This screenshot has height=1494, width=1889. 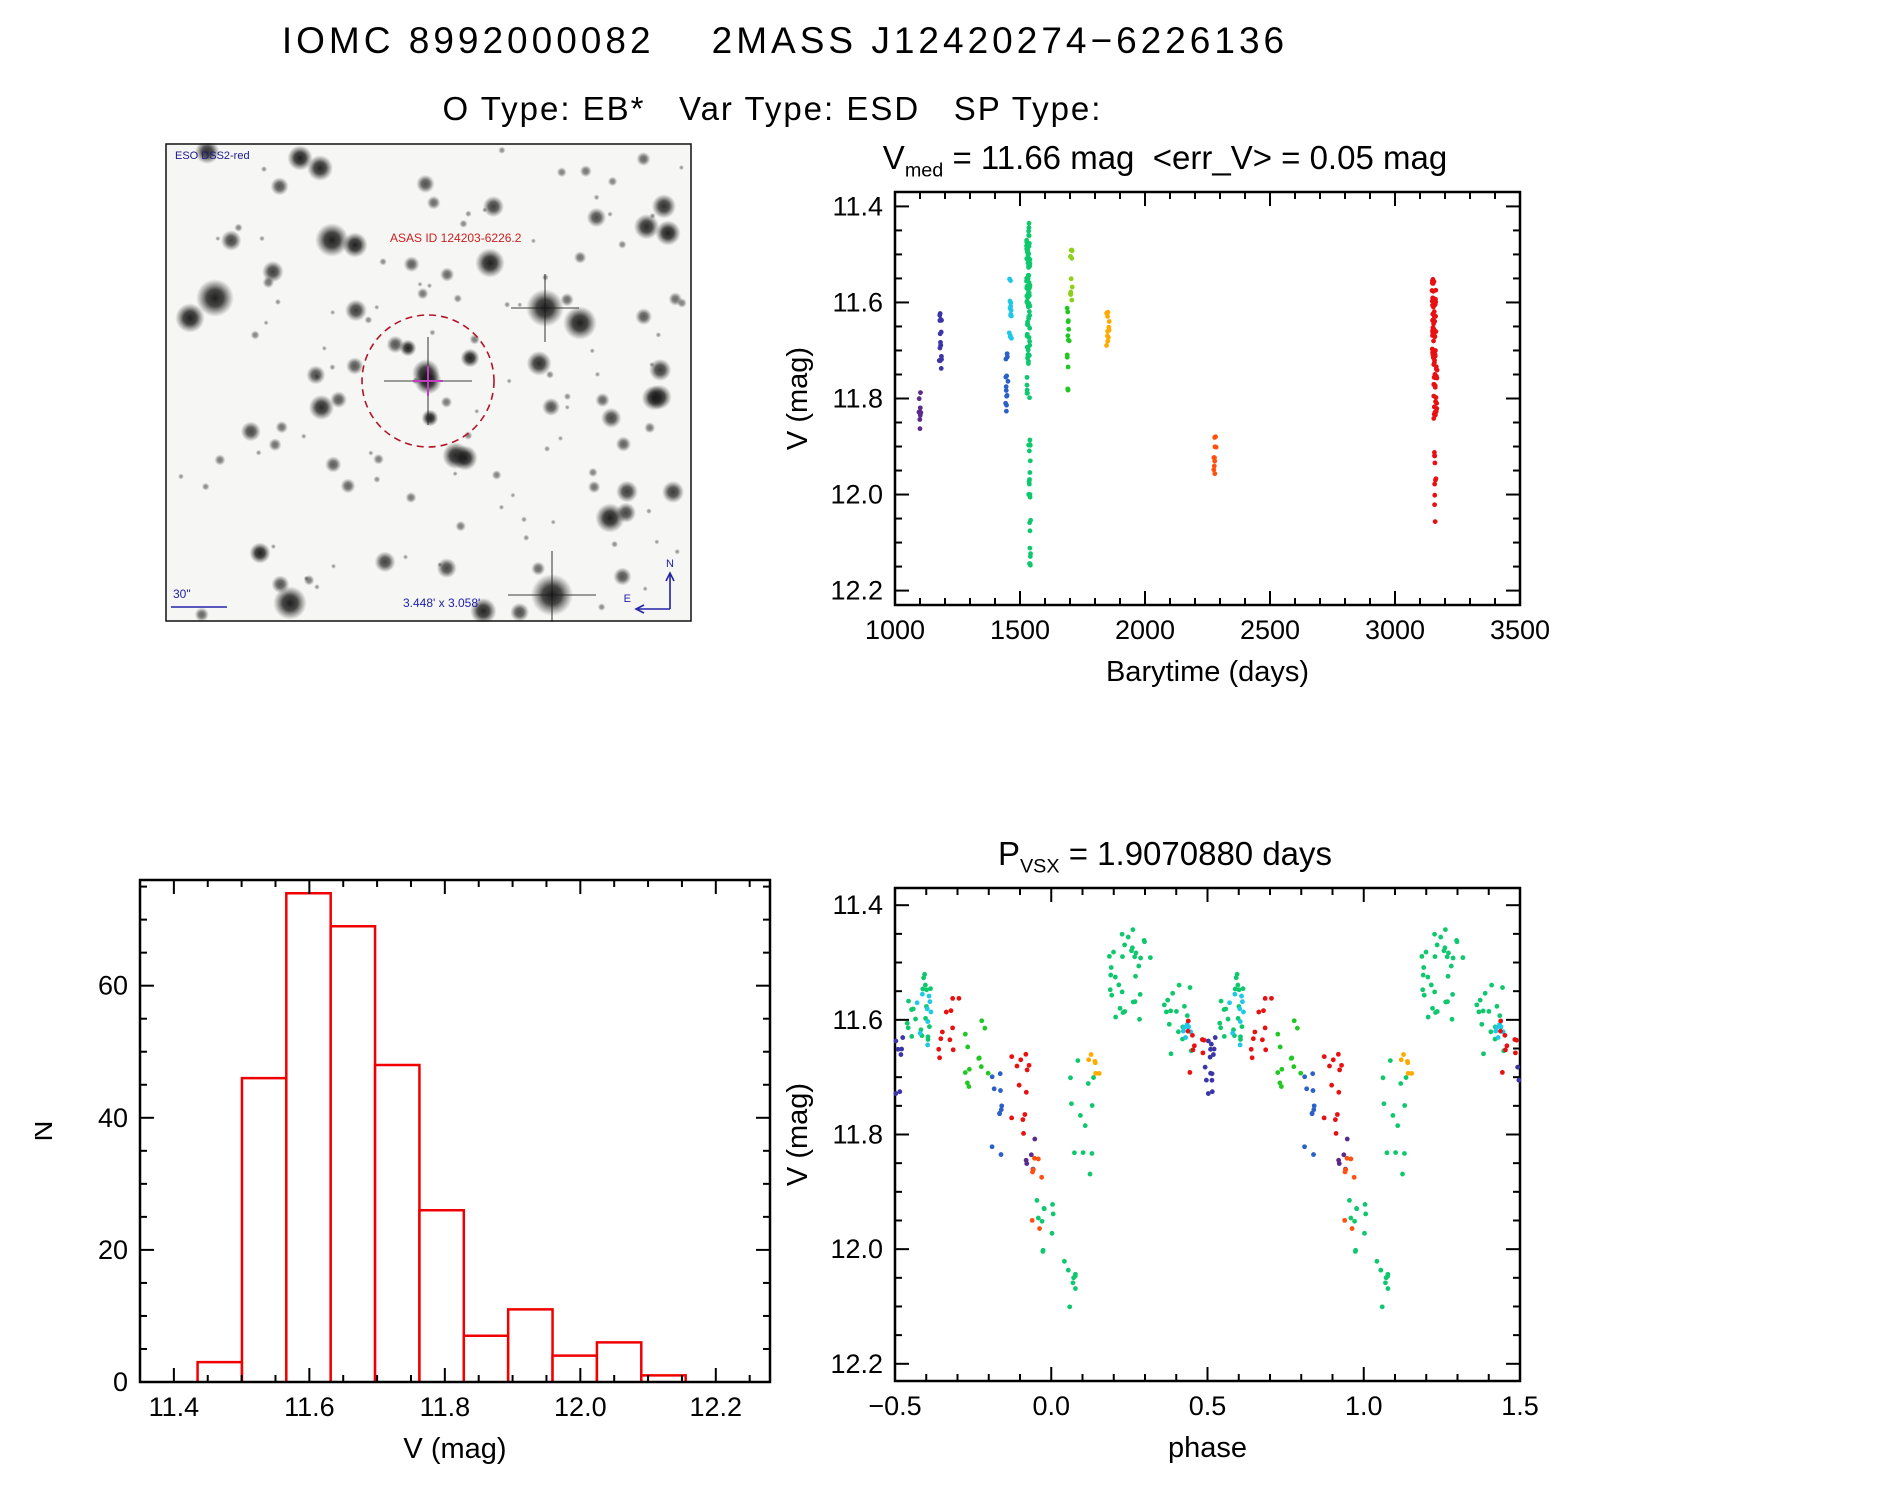 I want to click on object-type-line: O Type: EB* Var Type: ESD SP Type:, so click(x=772, y=108).